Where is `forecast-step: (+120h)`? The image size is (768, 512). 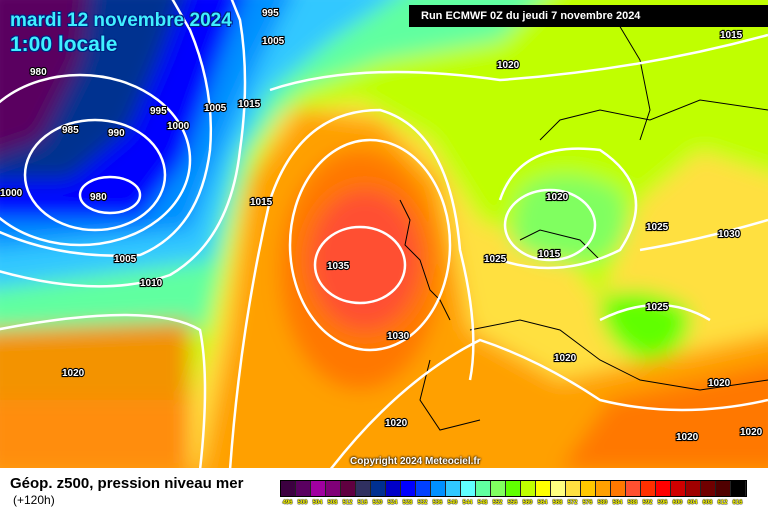
forecast-step: (+120h) is located at coordinates (34, 500).